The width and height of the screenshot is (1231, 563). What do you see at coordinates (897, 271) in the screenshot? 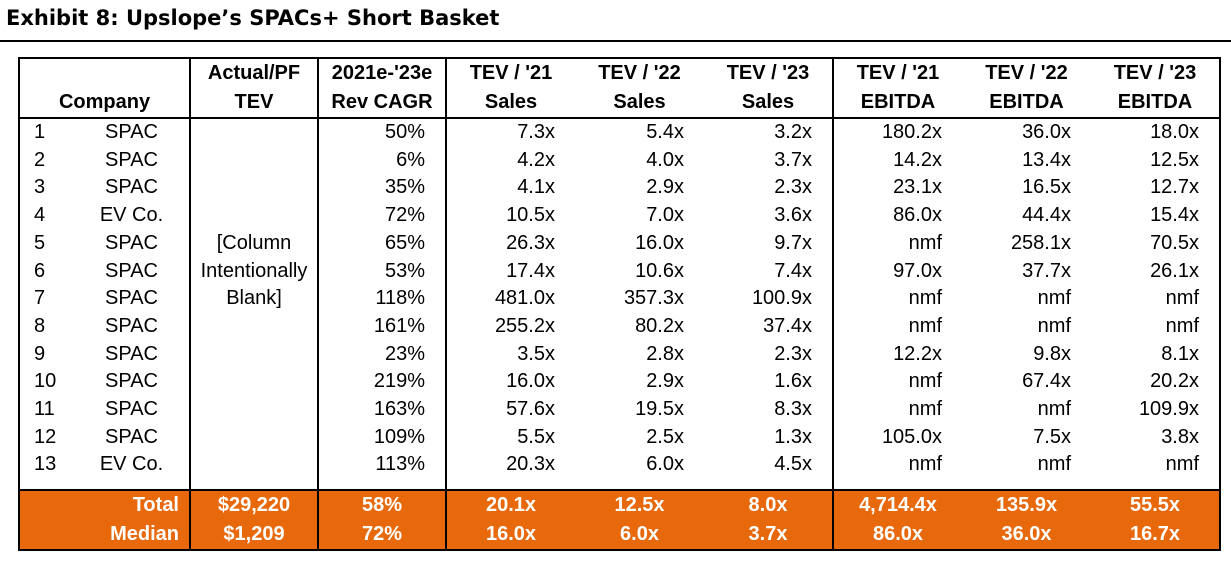
I see `multiple-cell-e21: 97.0x` at bounding box center [897, 271].